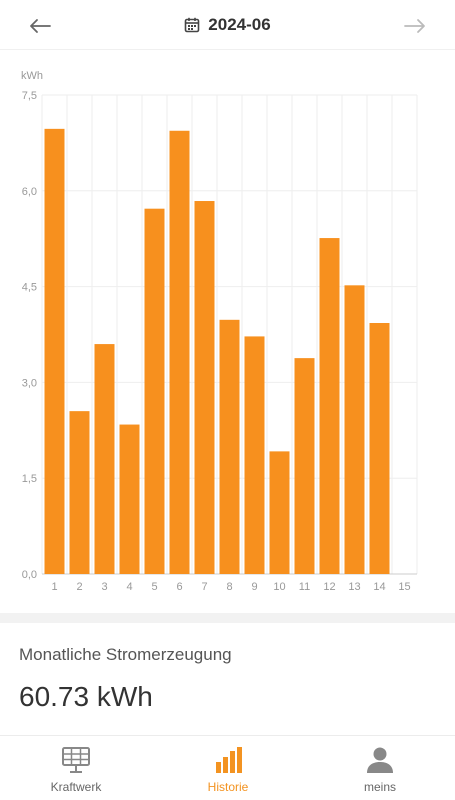 The height and width of the screenshot is (800, 455). What do you see at coordinates (29, 479) in the screenshot?
I see `y-tick-label: 1,5` at bounding box center [29, 479].